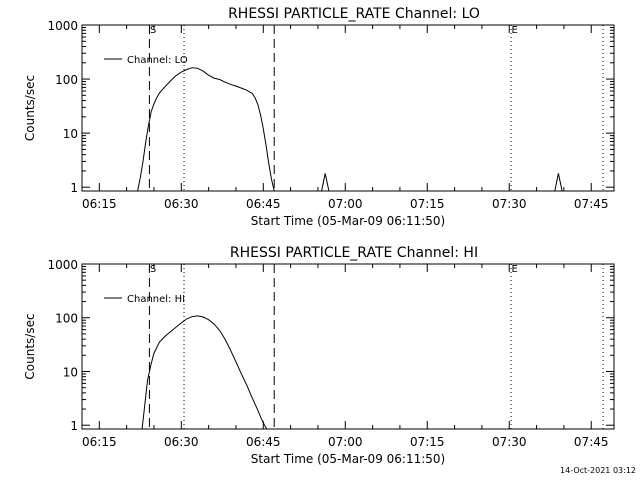  I want to click on footer-timestamp: 14-Oct-2021 03:12, so click(598, 470).